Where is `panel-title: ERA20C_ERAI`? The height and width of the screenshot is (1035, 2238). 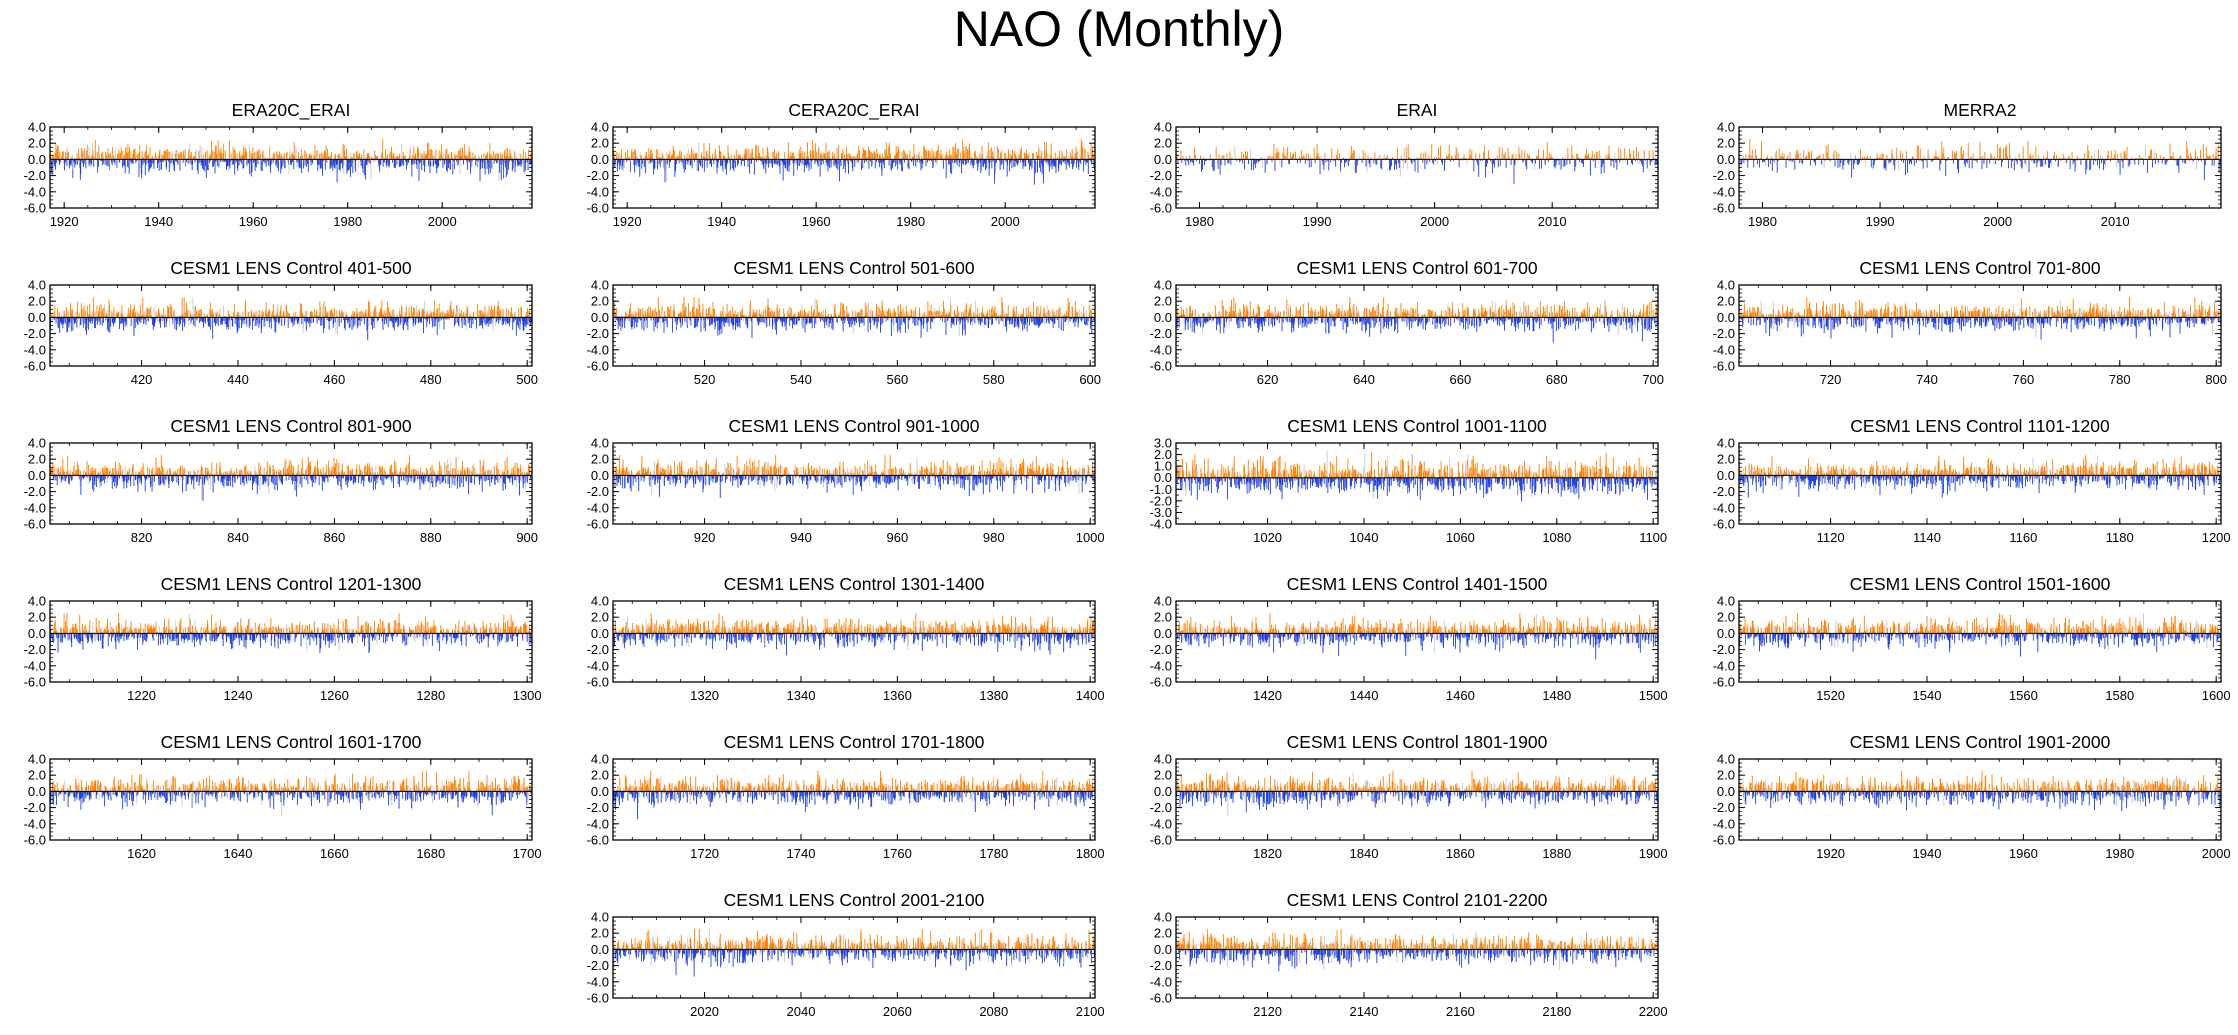 panel-title: ERA20C_ERAI is located at coordinates (291, 110).